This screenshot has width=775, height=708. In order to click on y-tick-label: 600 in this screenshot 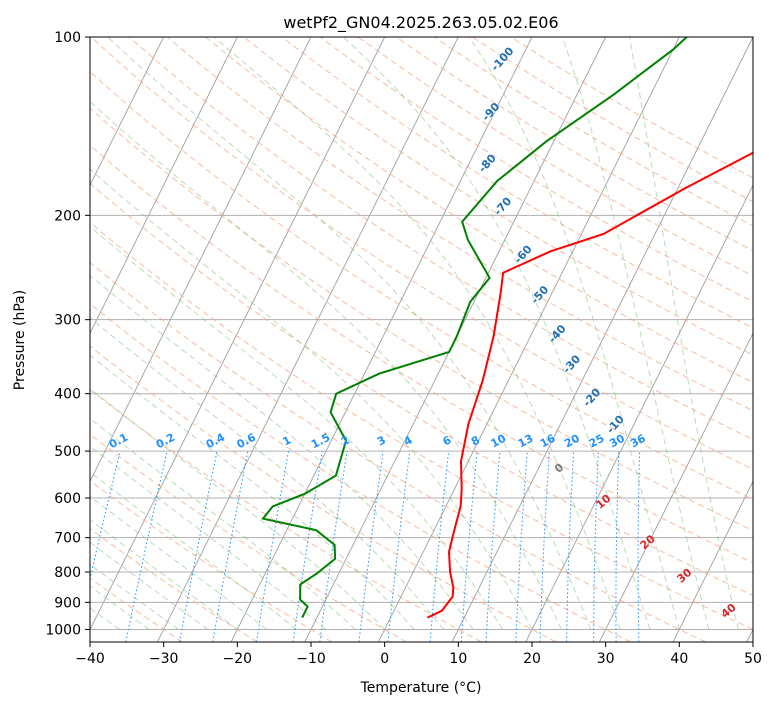, I will do `click(67, 499)`.